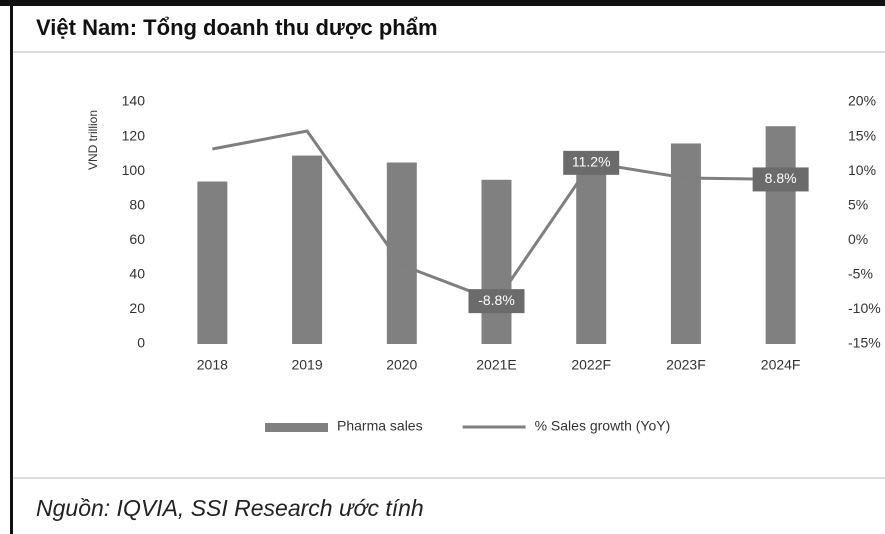 The width and height of the screenshot is (885, 534). Describe the element at coordinates (781, 365) in the screenshot. I see `x-tick-label: 2024F` at that location.